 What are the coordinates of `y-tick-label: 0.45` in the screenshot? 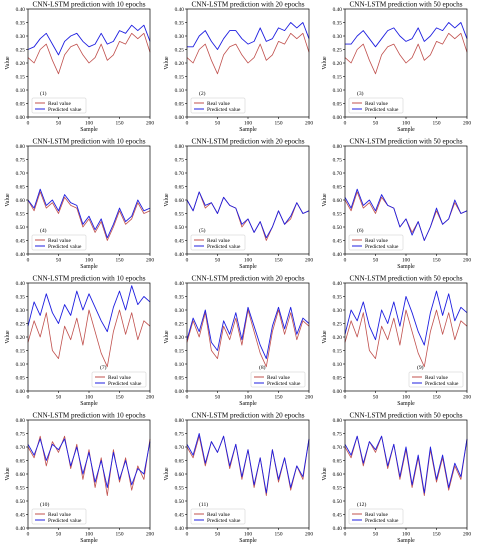 It's located at (21, 515).